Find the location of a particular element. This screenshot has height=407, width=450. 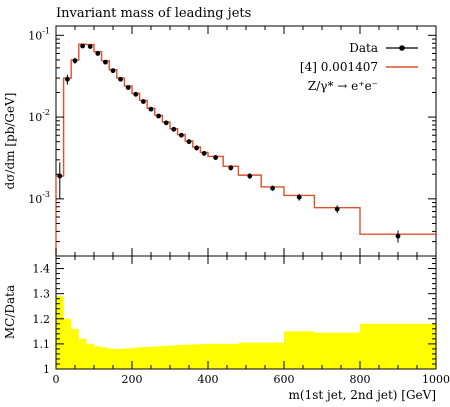

x-tick-label: 0 is located at coordinates (56, 379).